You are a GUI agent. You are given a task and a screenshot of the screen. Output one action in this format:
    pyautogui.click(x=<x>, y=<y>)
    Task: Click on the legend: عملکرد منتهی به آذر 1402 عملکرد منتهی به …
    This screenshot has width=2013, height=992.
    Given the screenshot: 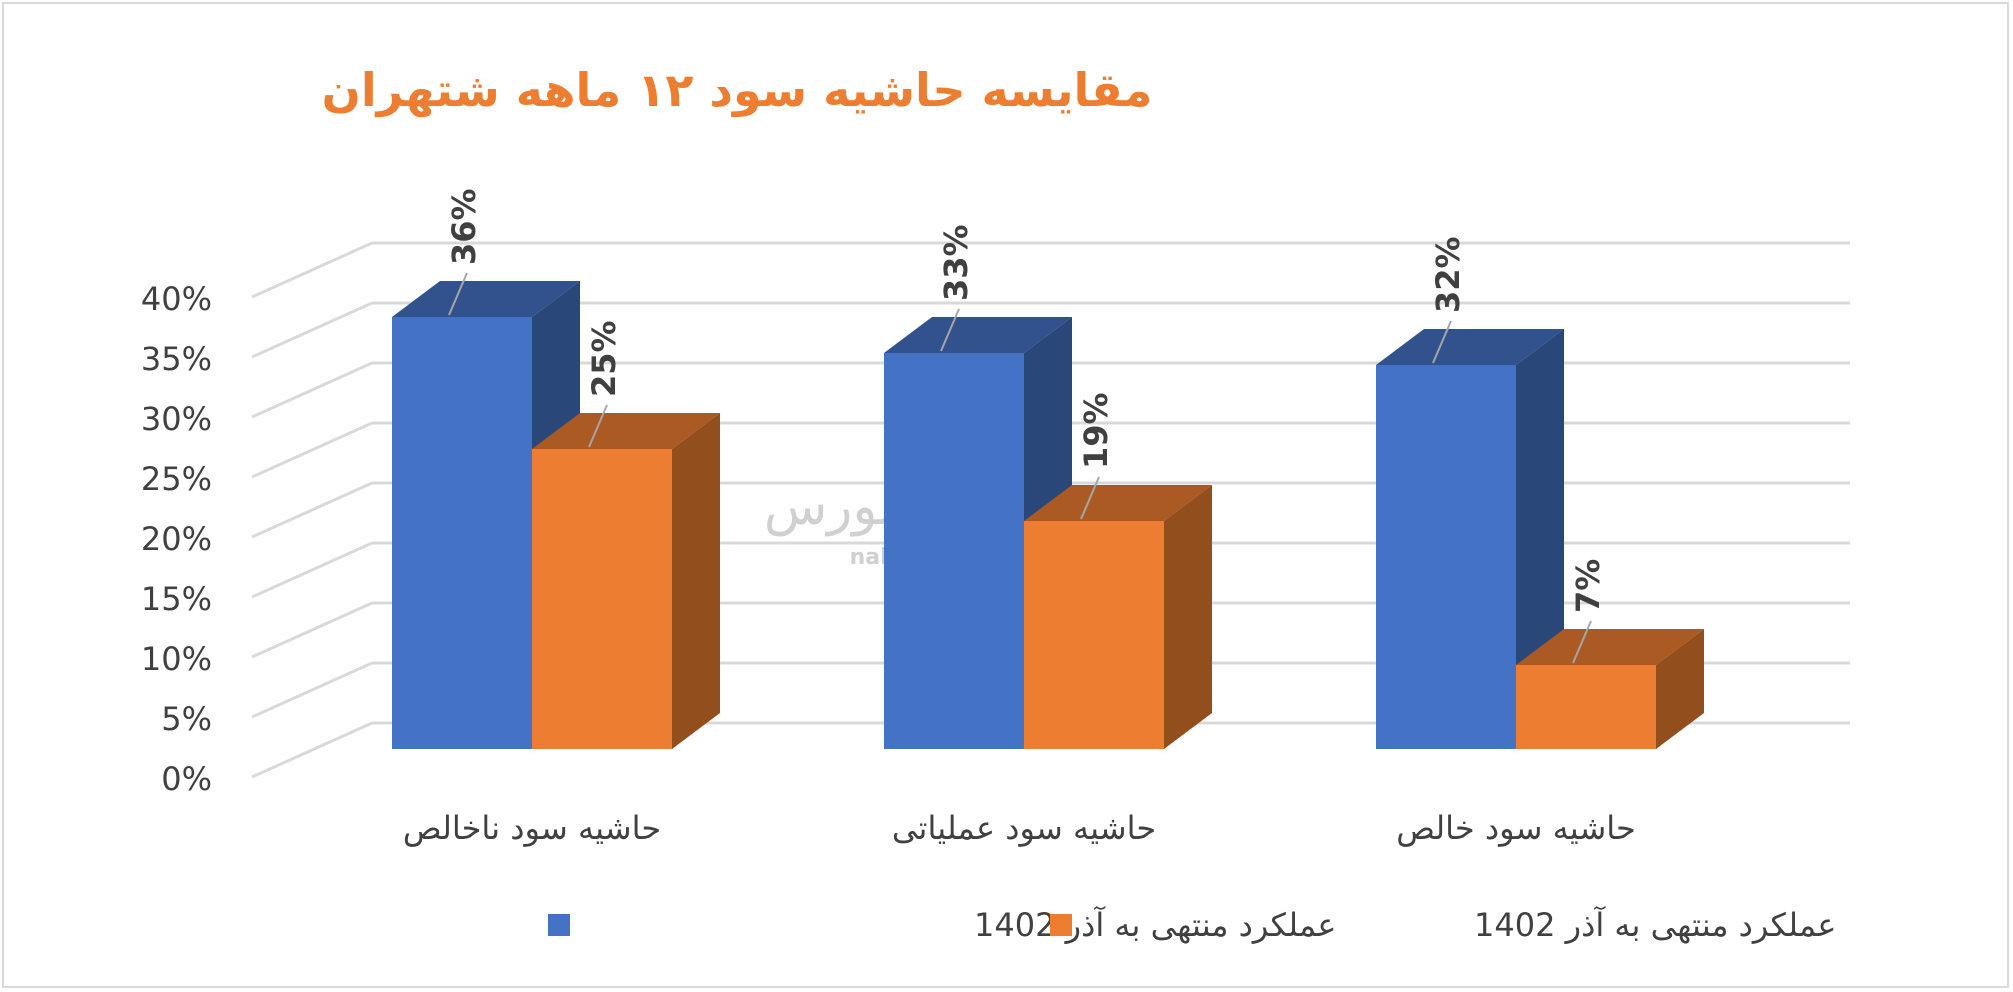 What is the action you would take?
    pyautogui.click(x=1192, y=924)
    